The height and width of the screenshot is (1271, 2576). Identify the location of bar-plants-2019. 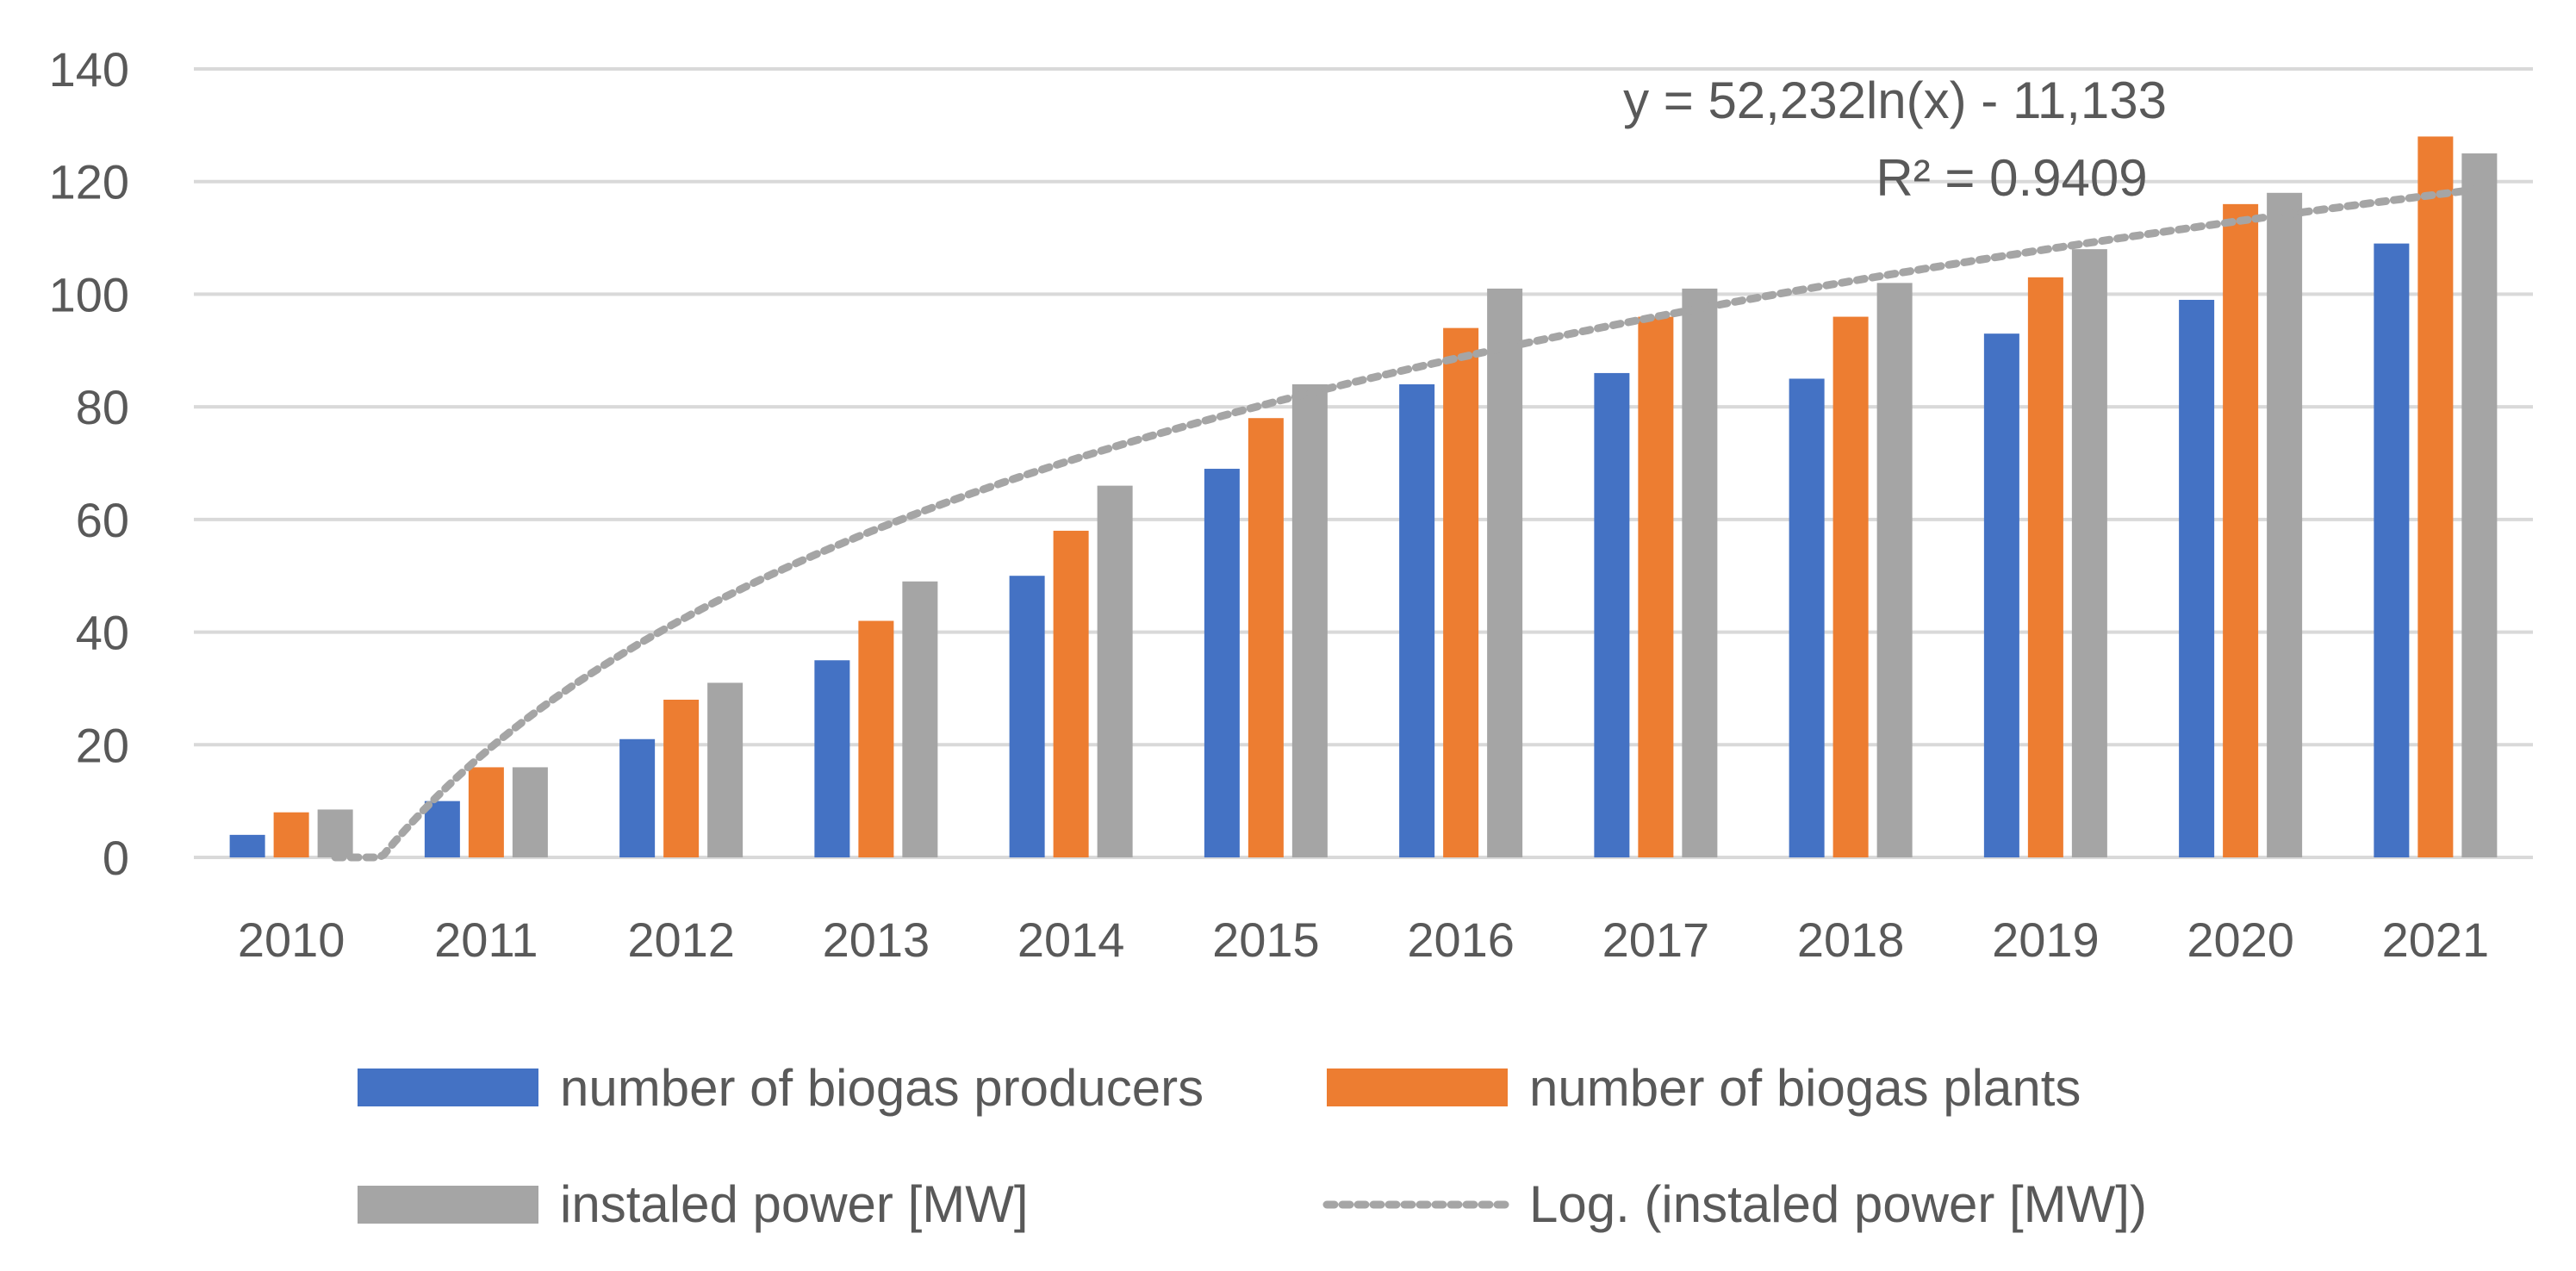
(2045, 567).